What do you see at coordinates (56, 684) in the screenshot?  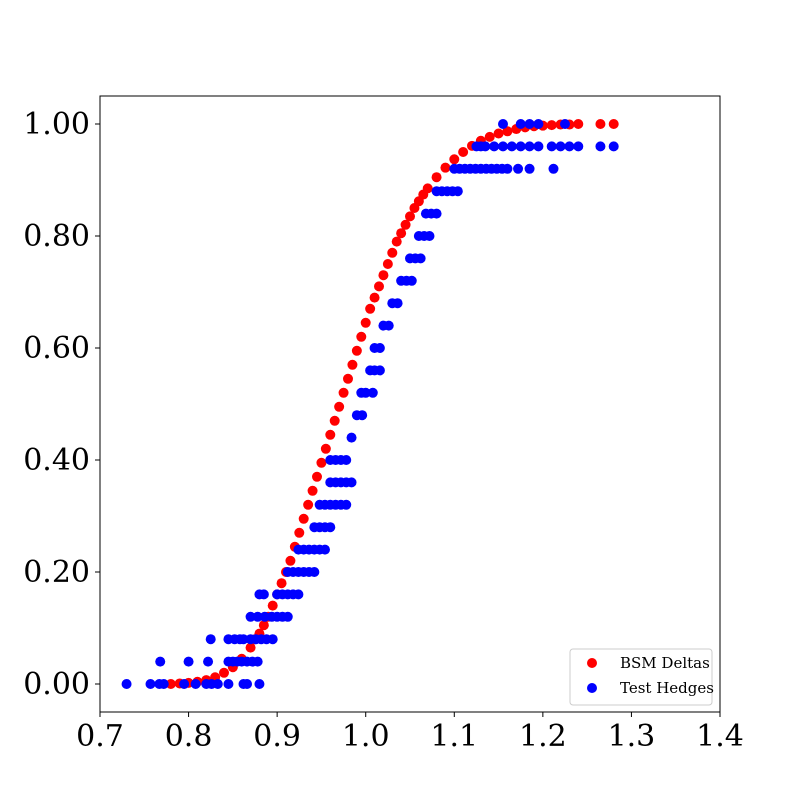 I see `y-tick-label: 0.00` at bounding box center [56, 684].